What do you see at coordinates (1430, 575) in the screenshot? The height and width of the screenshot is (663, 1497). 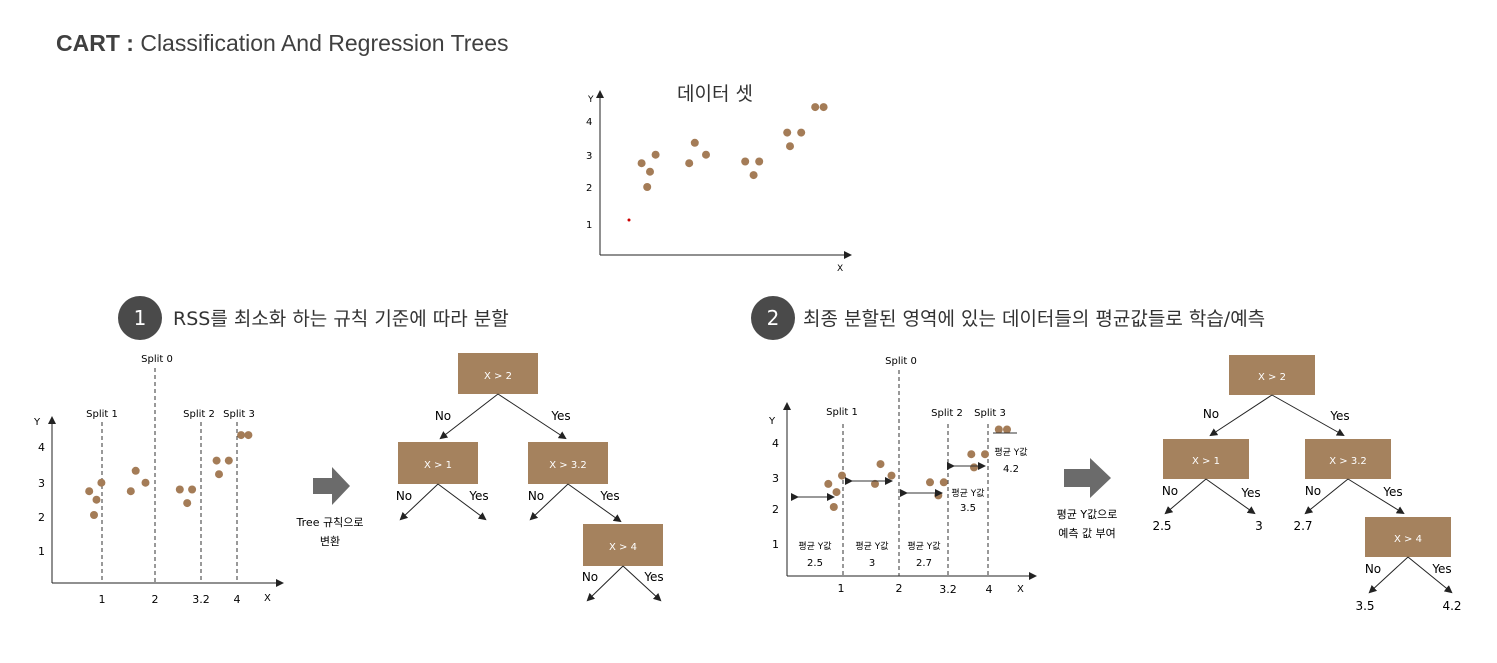 I see `tree2-edge-rr-yes` at bounding box center [1430, 575].